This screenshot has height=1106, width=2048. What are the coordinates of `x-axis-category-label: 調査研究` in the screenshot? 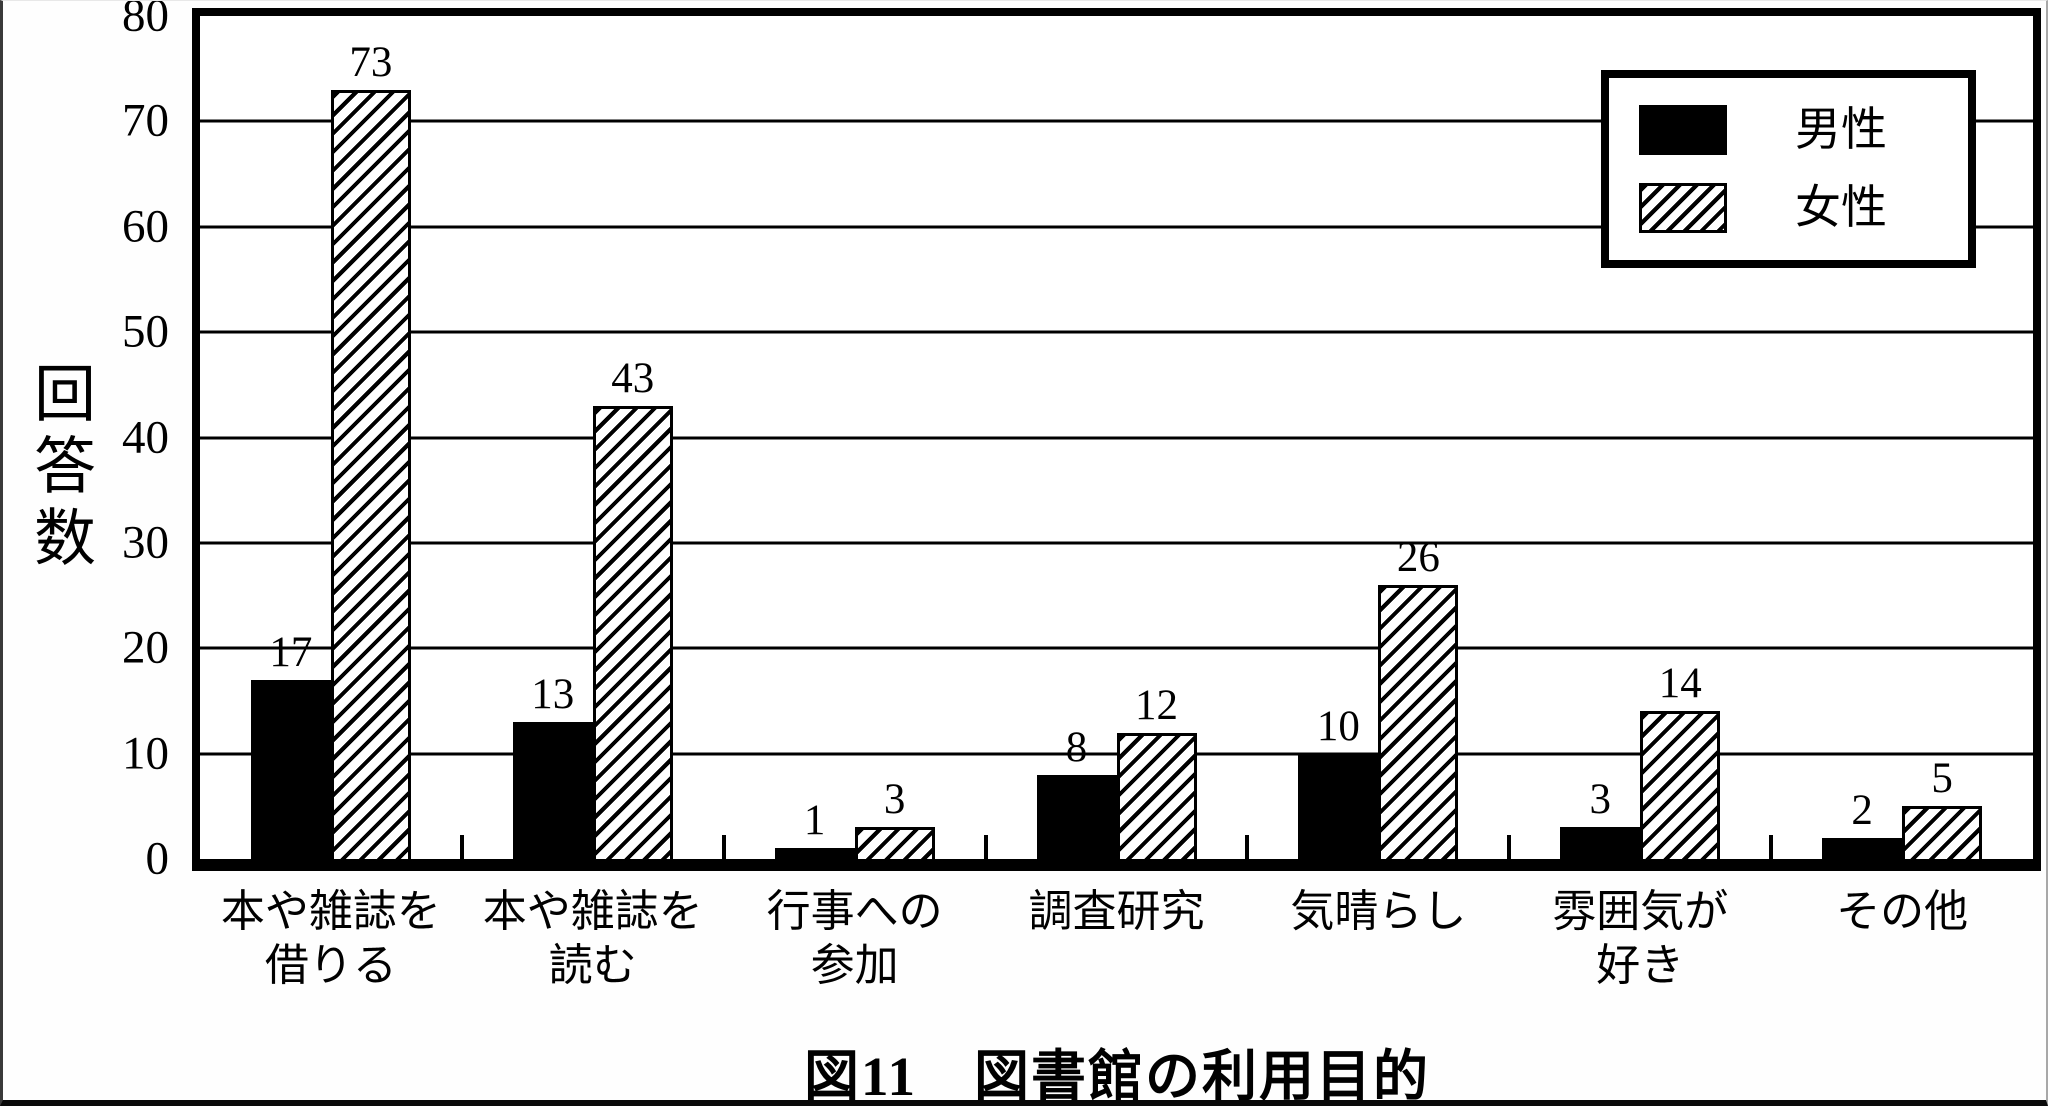 It's located at (1117, 939).